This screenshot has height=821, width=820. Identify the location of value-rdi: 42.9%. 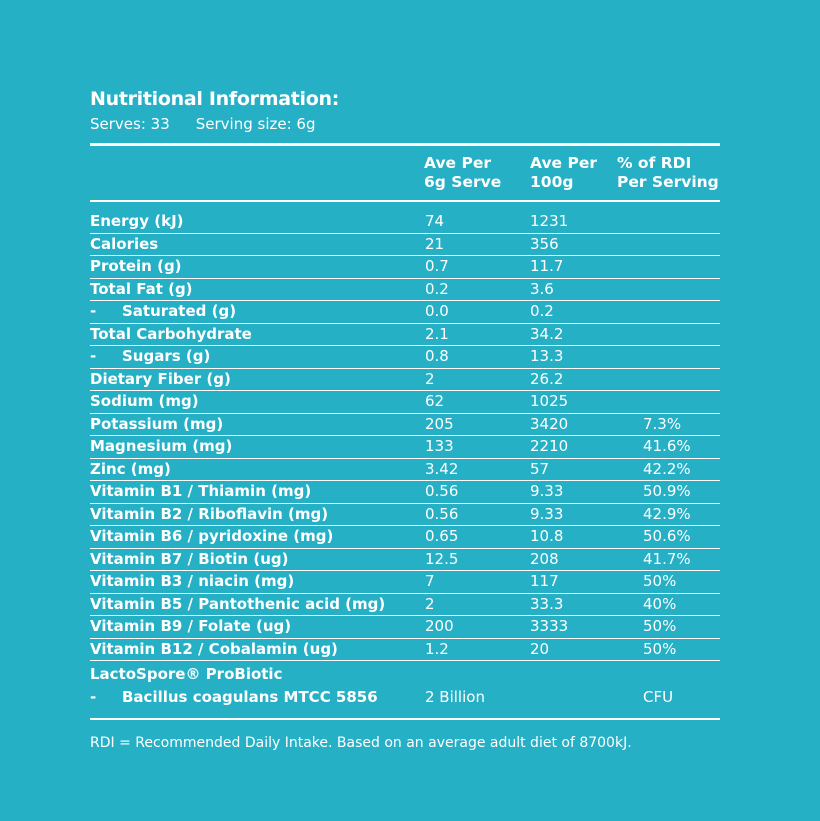
(667, 513).